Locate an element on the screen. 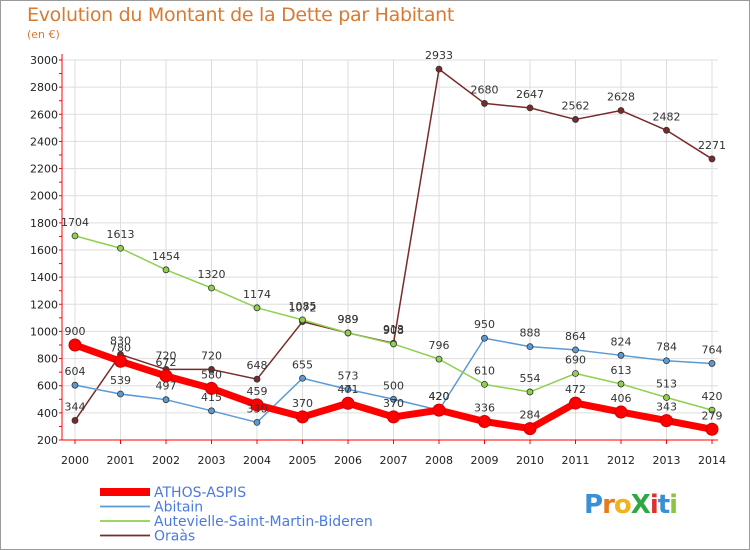 The width and height of the screenshot is (750, 550). y-tick-label: 200 is located at coordinates (47, 440).